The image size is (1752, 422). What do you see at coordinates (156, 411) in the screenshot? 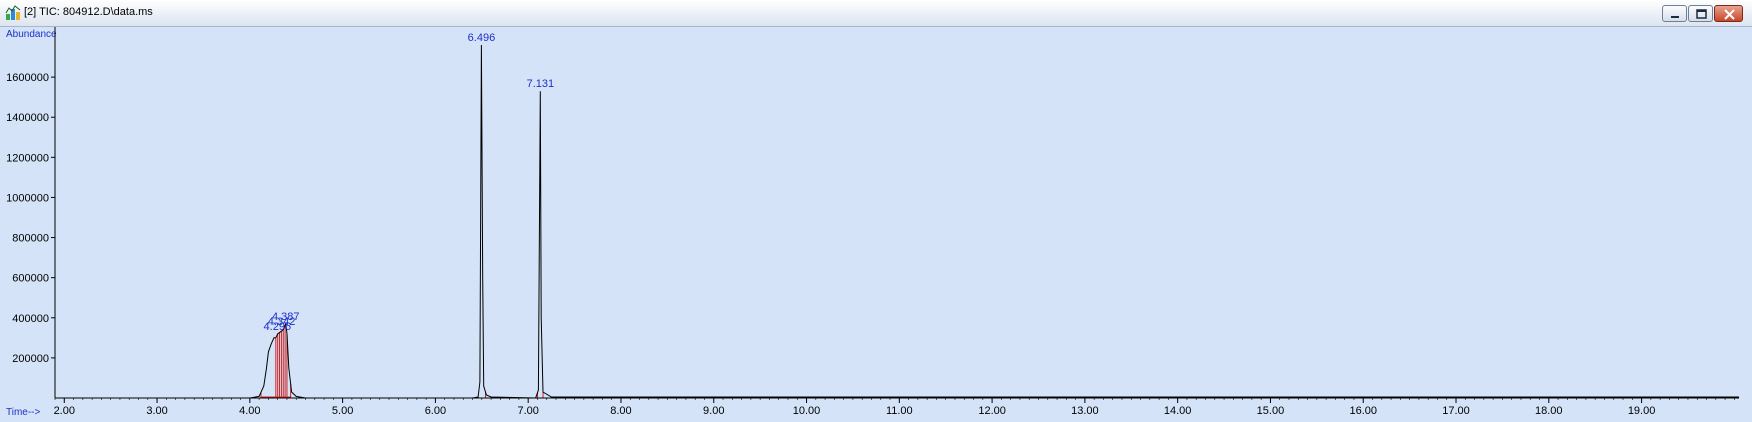
I see `x-tick-label: 3.00` at bounding box center [156, 411].